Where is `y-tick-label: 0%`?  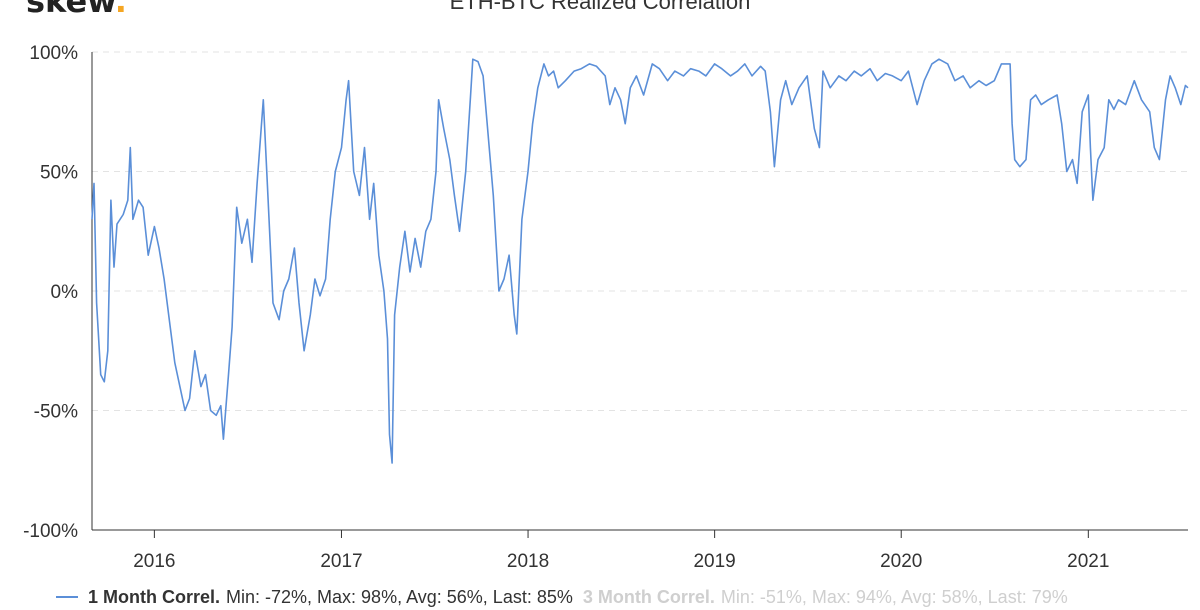 y-tick-label: 0% is located at coordinates (65, 292).